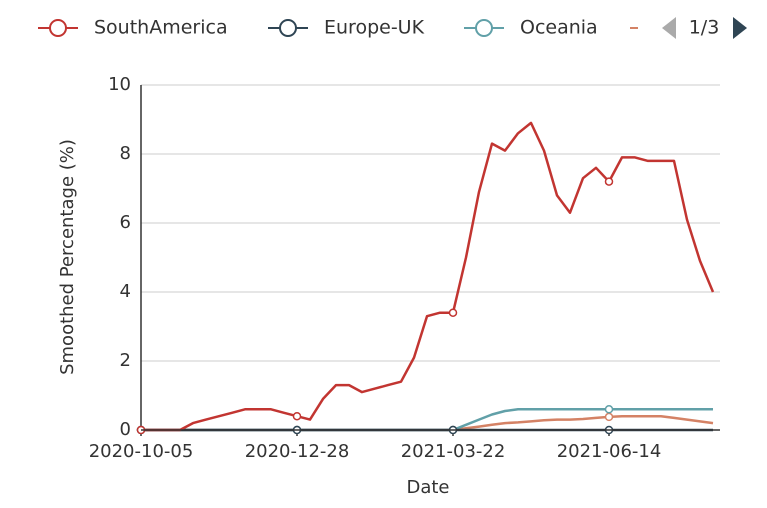  What do you see at coordinates (669, 28) in the screenshot?
I see `legend-prev` at bounding box center [669, 28].